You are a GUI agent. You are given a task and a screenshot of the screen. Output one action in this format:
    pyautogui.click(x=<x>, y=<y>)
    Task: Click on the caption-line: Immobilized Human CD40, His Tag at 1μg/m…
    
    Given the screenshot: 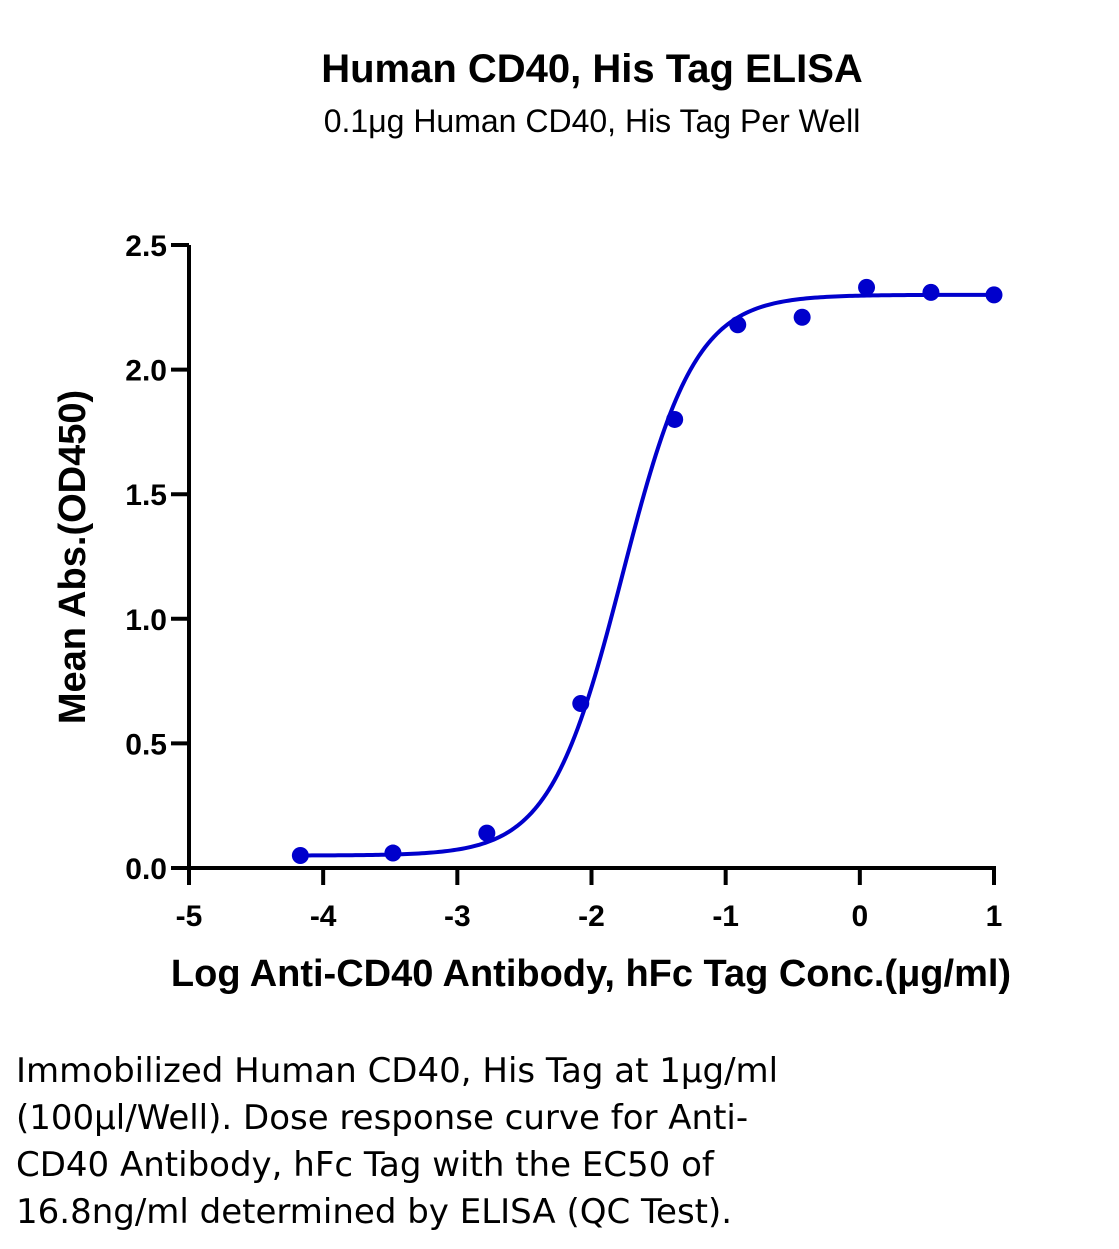 What is the action you would take?
    pyautogui.click(x=397, y=1071)
    